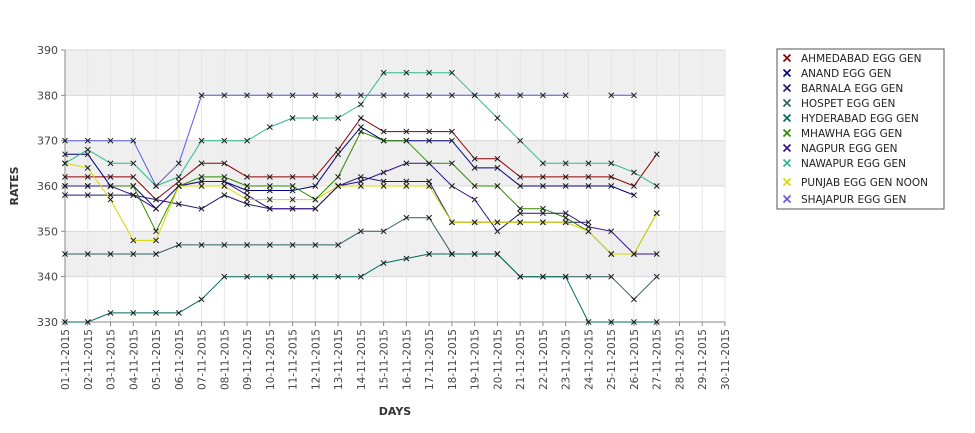 The image size is (975, 433). I want to click on legend-label: BARNALA EGG GEN, so click(852, 89).